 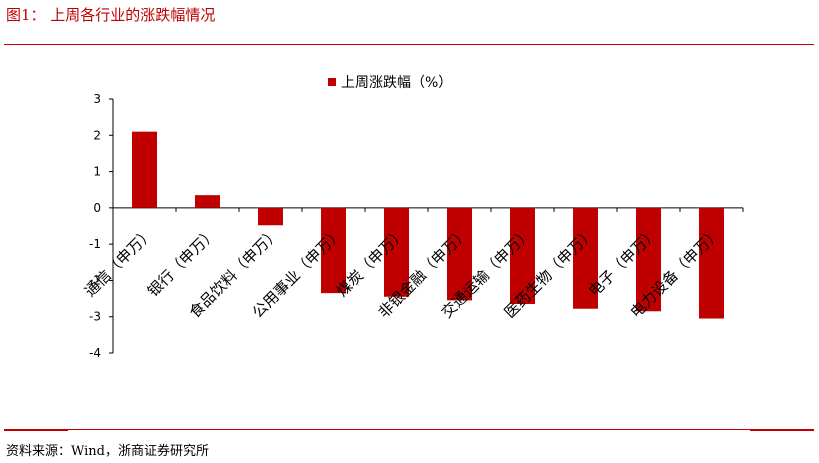 I want to click on figure-title: 图1： 上周各行业的涨跌幅情况, so click(x=111, y=15).